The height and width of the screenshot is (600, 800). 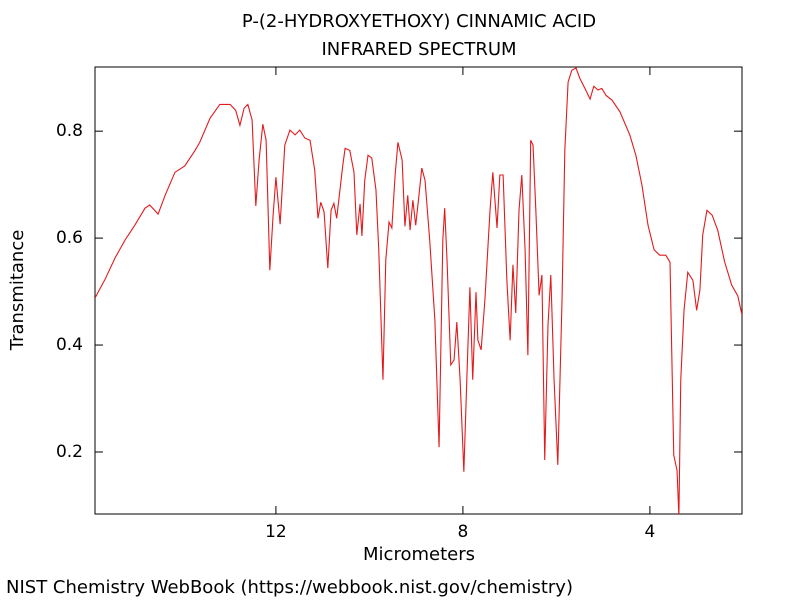 What do you see at coordinates (276, 532) in the screenshot?
I see `x-tick-label: 12` at bounding box center [276, 532].